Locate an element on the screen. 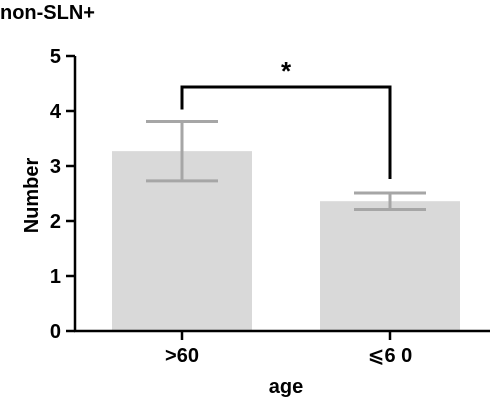 This screenshot has height=402, width=498. significance-layer: * is located at coordinates (286, 117).